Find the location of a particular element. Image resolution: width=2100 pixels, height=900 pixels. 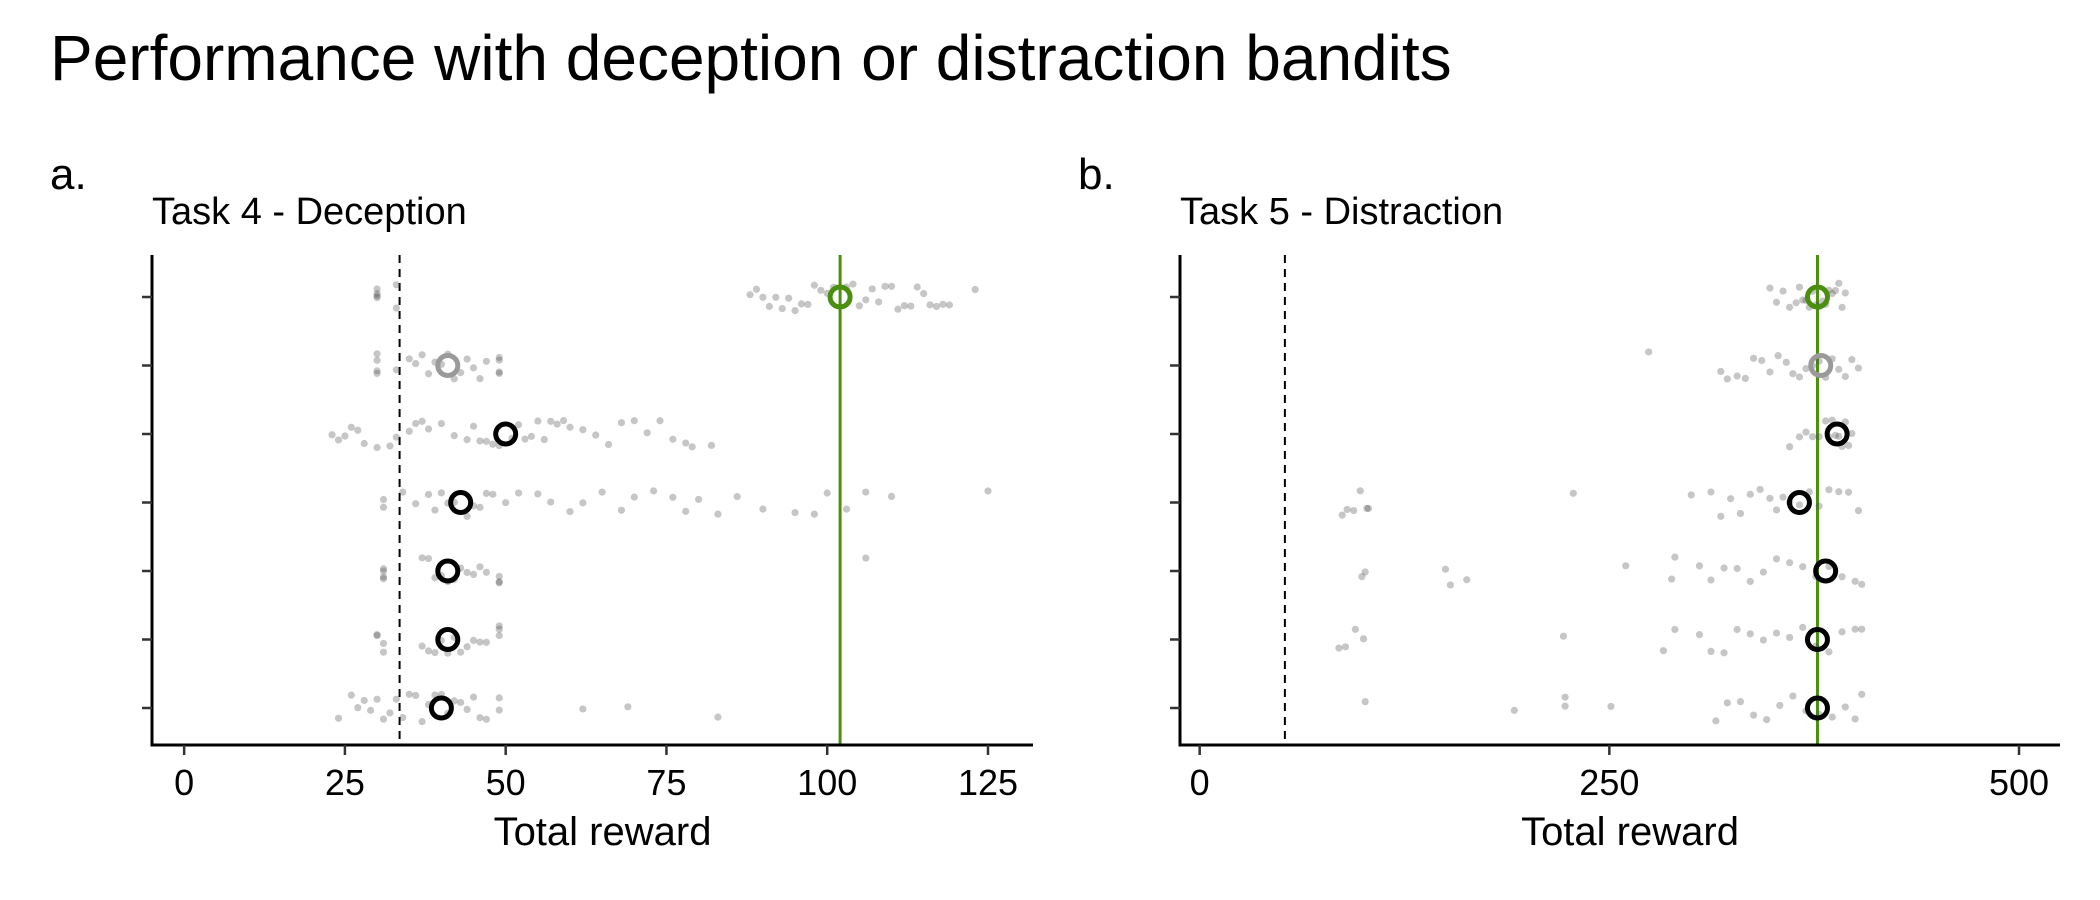

x-tick-label: 250 is located at coordinates (1609, 782).